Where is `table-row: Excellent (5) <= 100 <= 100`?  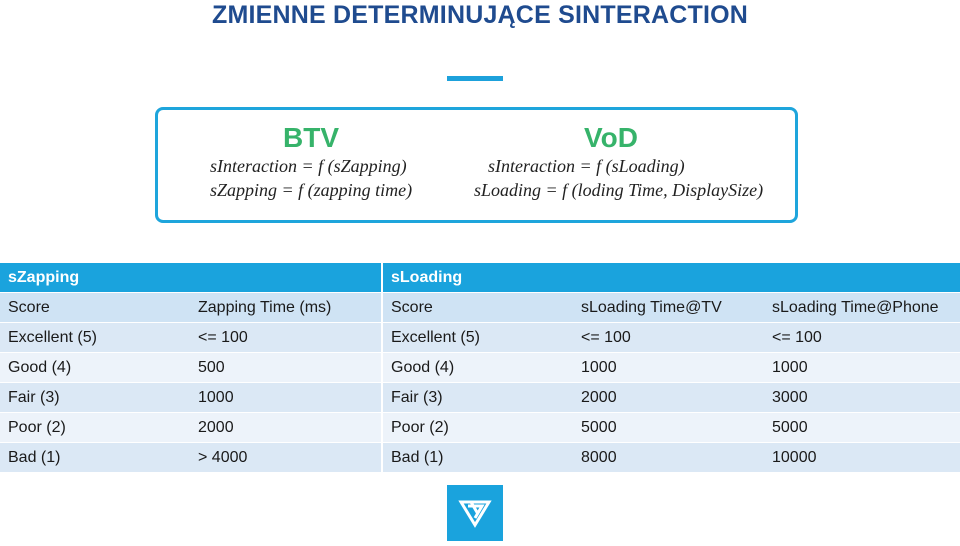
table-row: Excellent (5) <= 100 <= 100 is located at coordinates (671, 338).